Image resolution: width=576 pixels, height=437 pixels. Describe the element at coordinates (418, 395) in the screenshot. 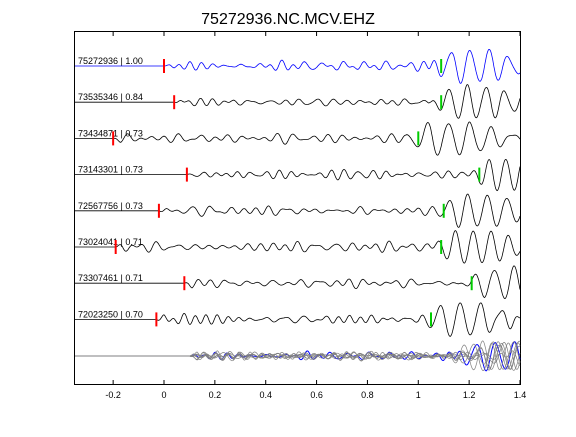

I see `x-tick-label: 1` at that location.